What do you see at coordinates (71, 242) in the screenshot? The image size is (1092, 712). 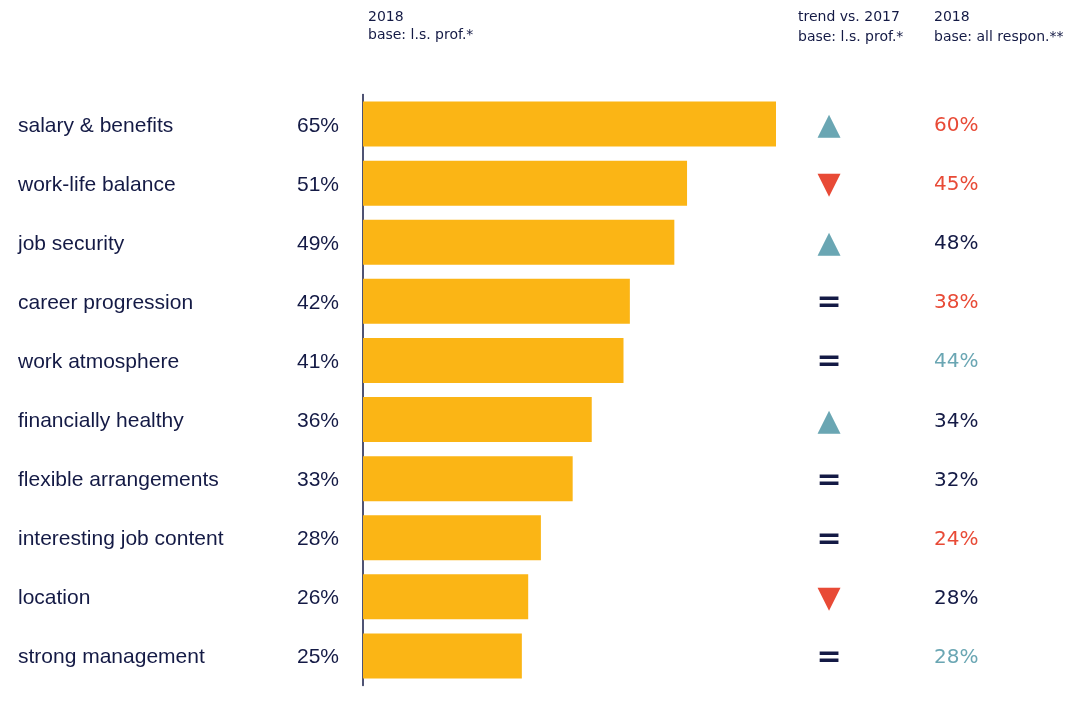 I see `y-tick-label: job security` at bounding box center [71, 242].